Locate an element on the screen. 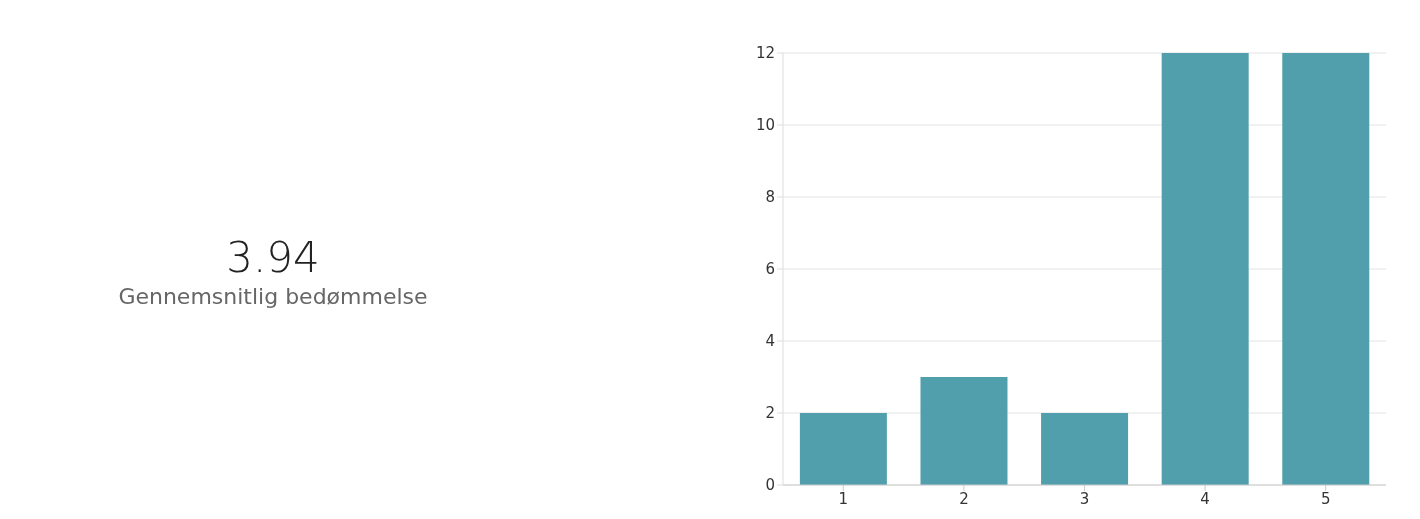 The height and width of the screenshot is (519, 1420). x-tick-label: 1 is located at coordinates (843, 498).